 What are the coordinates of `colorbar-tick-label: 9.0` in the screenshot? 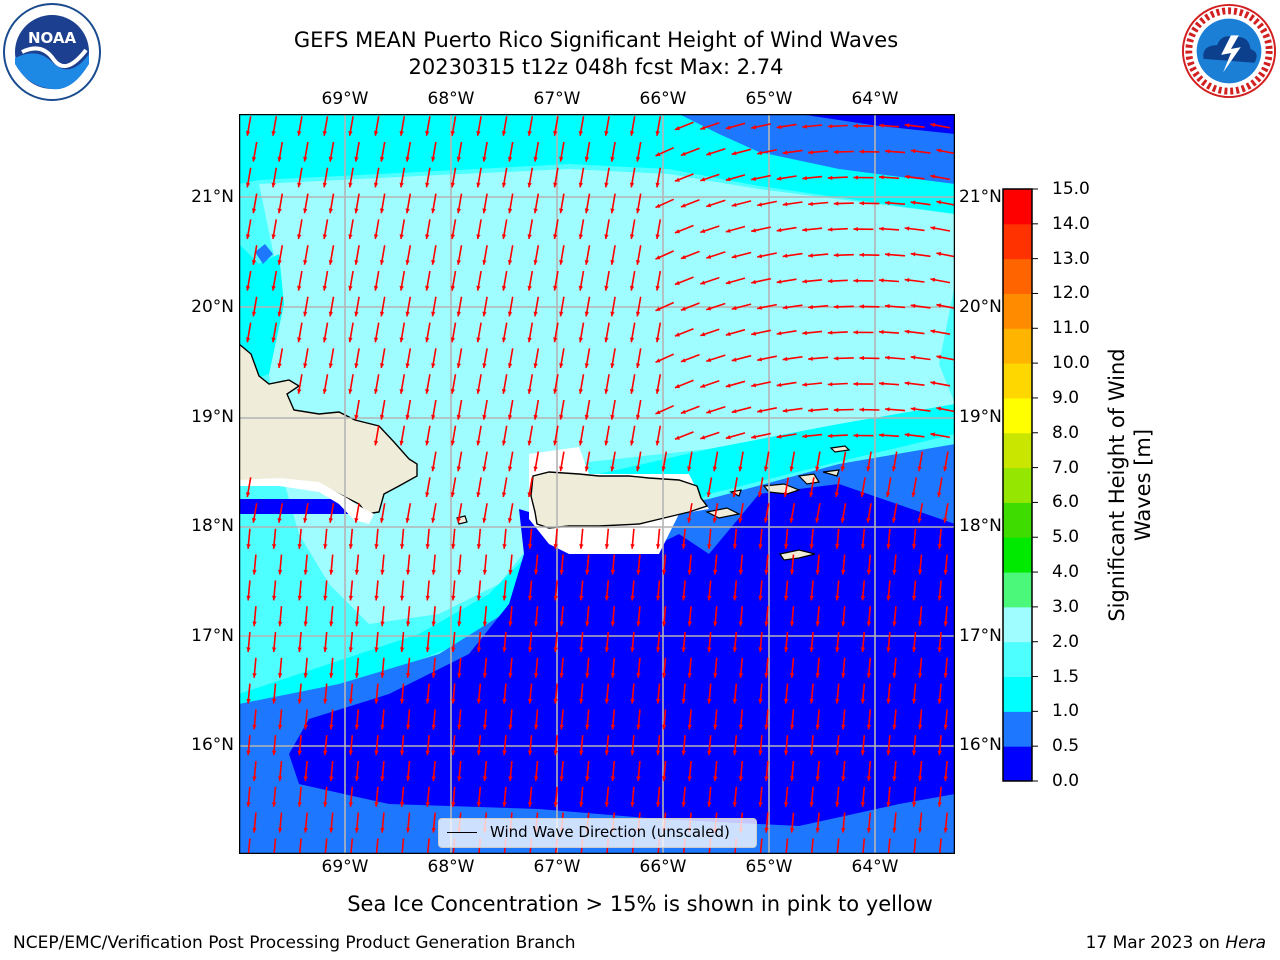 It's located at (1066, 397).